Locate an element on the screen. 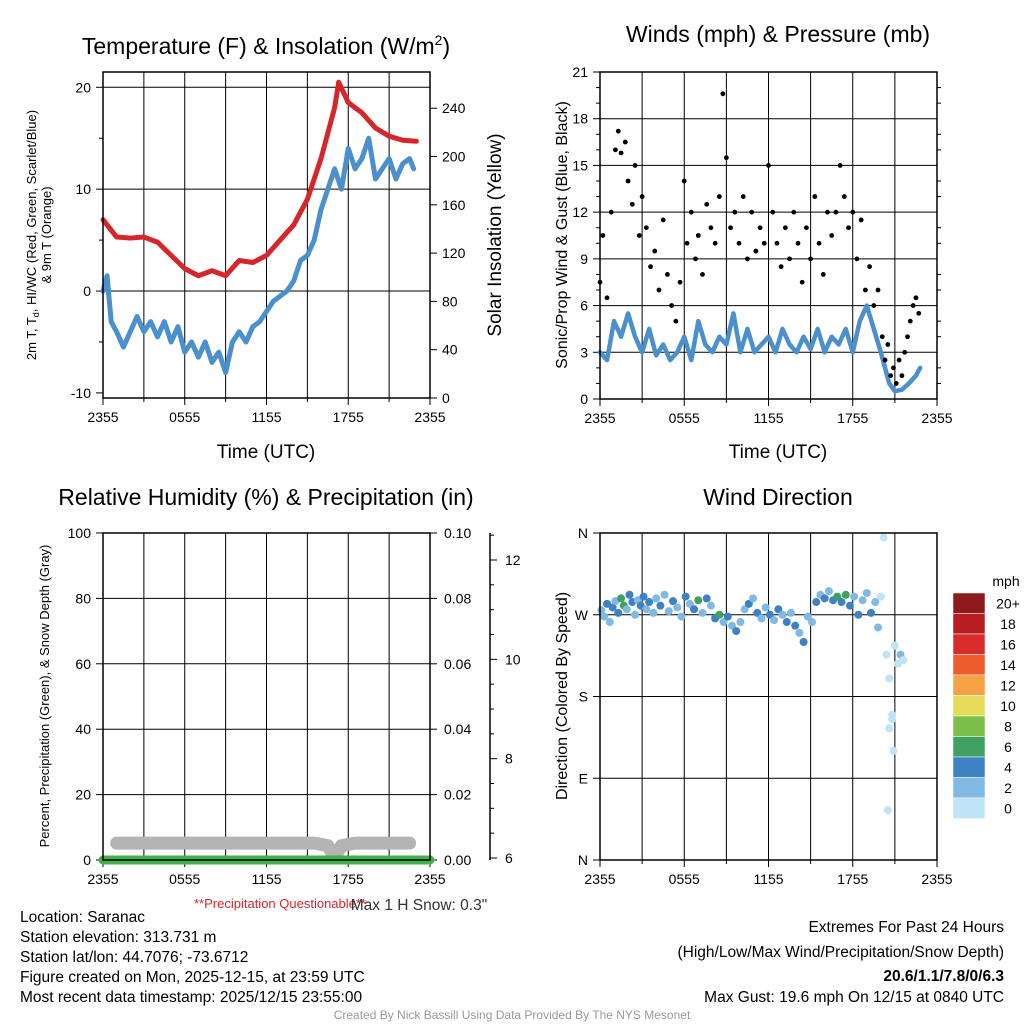  colorbar-label: 16 is located at coordinates (1008, 644).